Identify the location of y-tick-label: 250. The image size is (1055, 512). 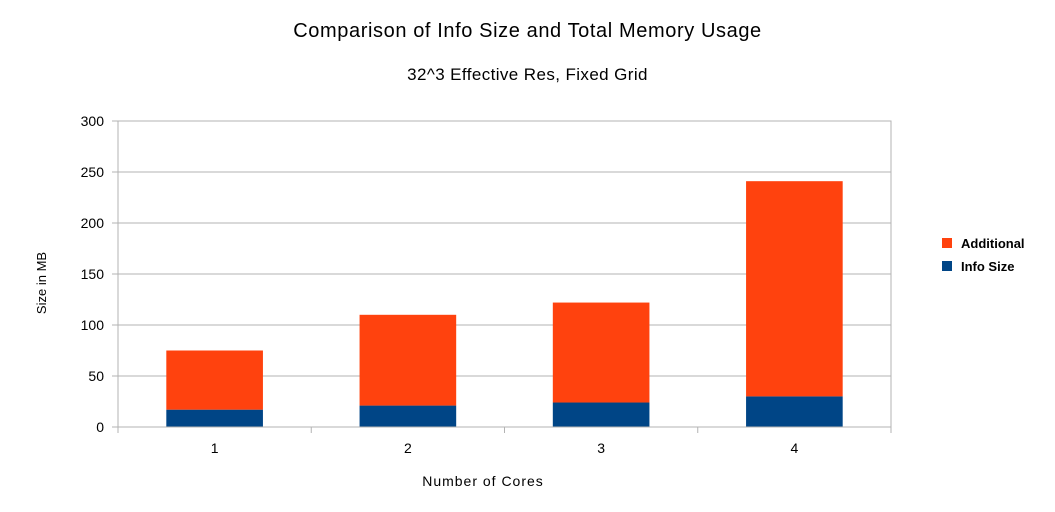
(93, 172).